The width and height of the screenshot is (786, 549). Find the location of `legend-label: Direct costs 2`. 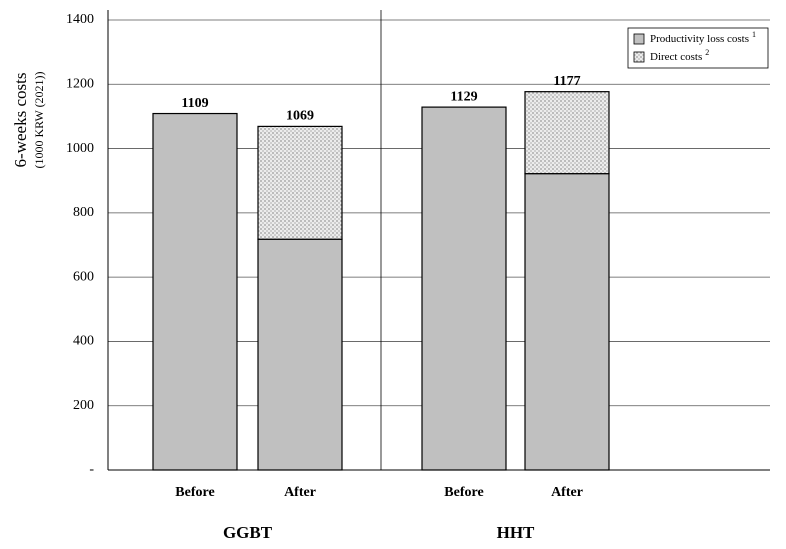

legend-label: Direct costs 2 is located at coordinates (679, 55).